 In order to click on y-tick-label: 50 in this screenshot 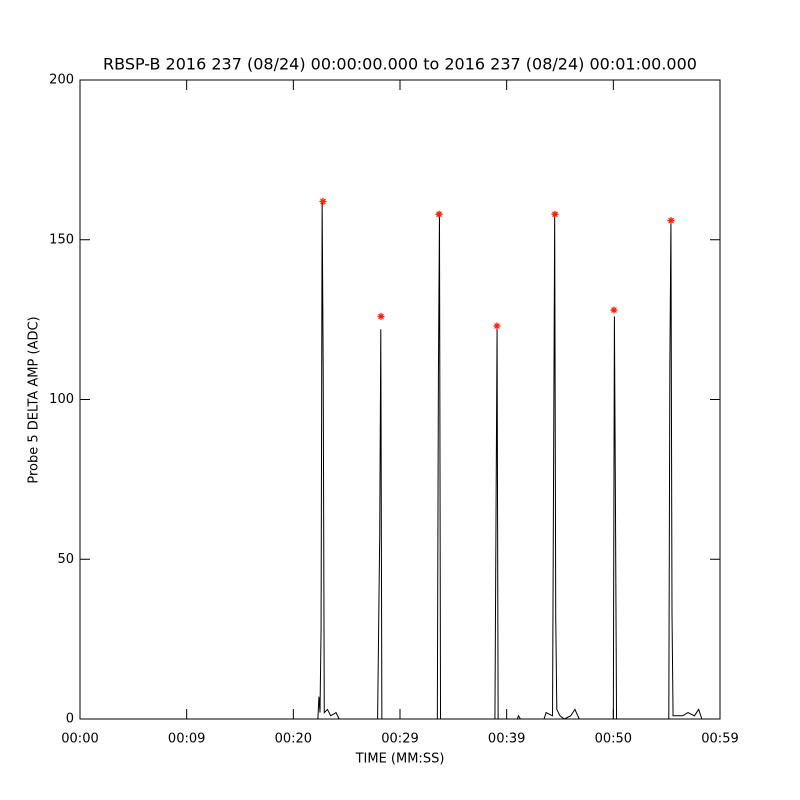, I will do `click(65, 559)`.